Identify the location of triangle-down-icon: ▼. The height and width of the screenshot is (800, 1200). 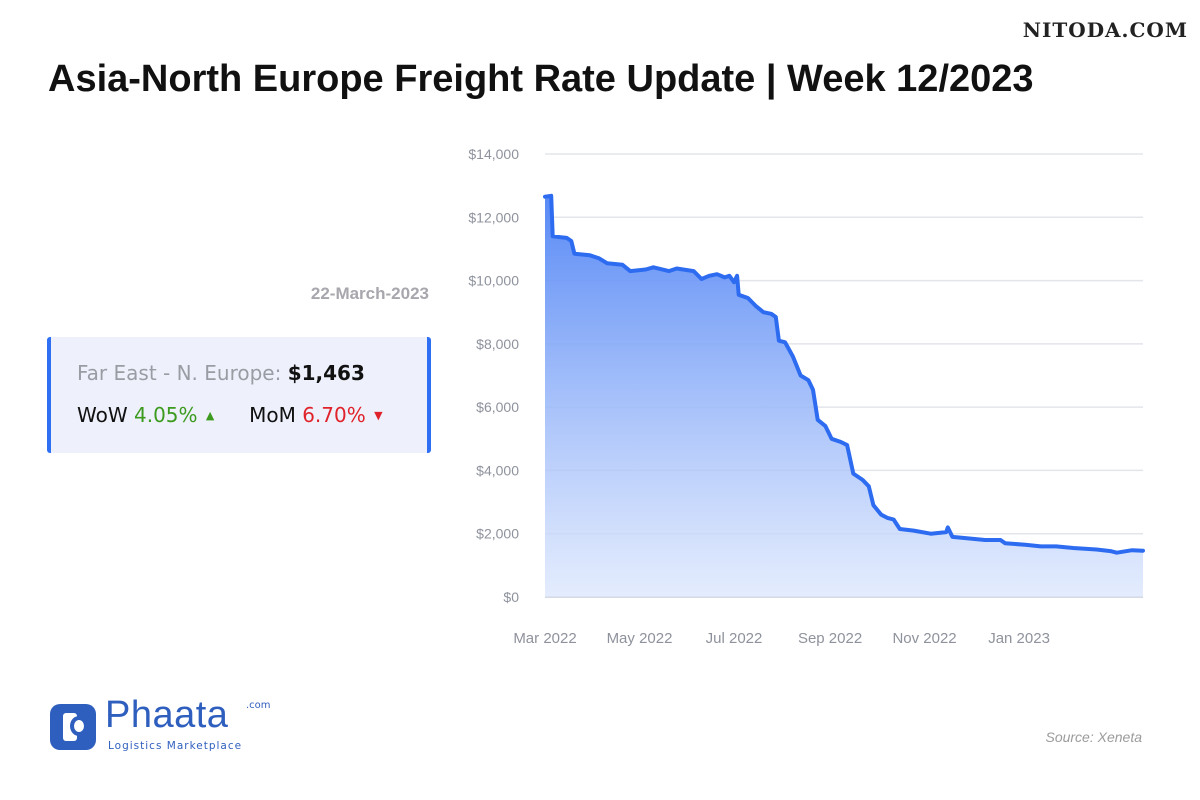
(378, 415).